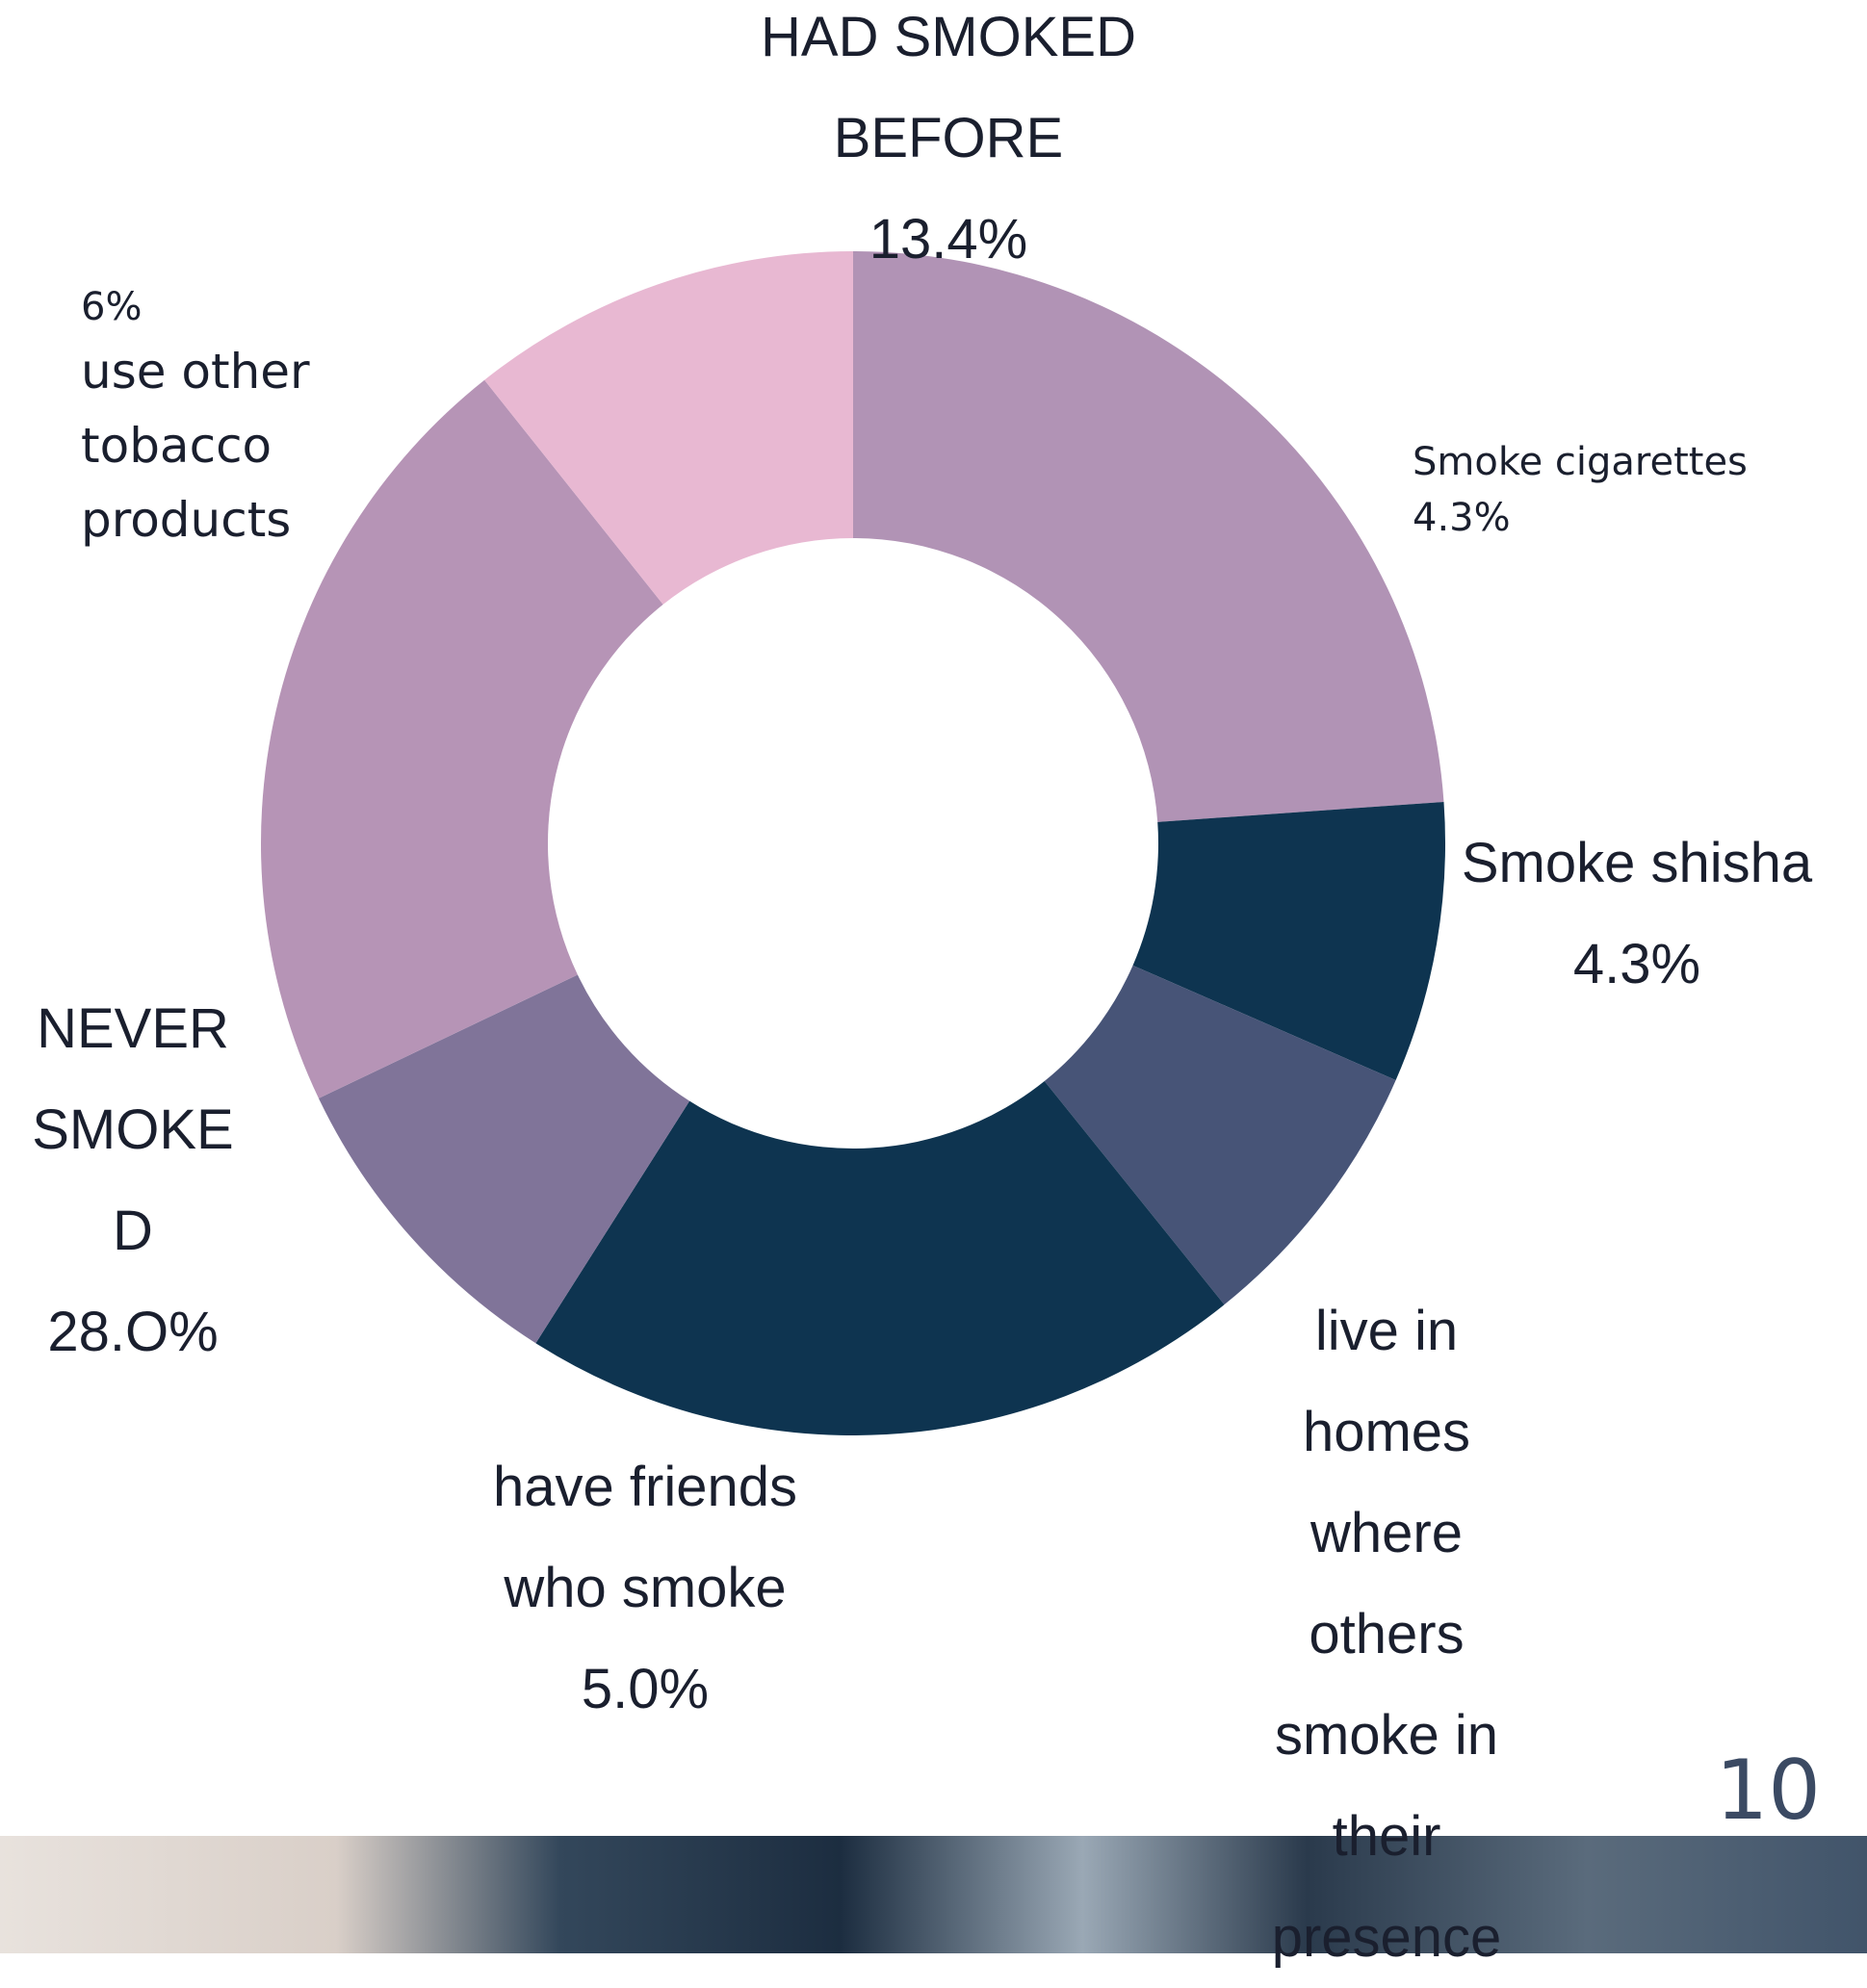 The width and height of the screenshot is (1867, 1988). I want to click on label-friends-line: who smoke, so click(645, 1588).